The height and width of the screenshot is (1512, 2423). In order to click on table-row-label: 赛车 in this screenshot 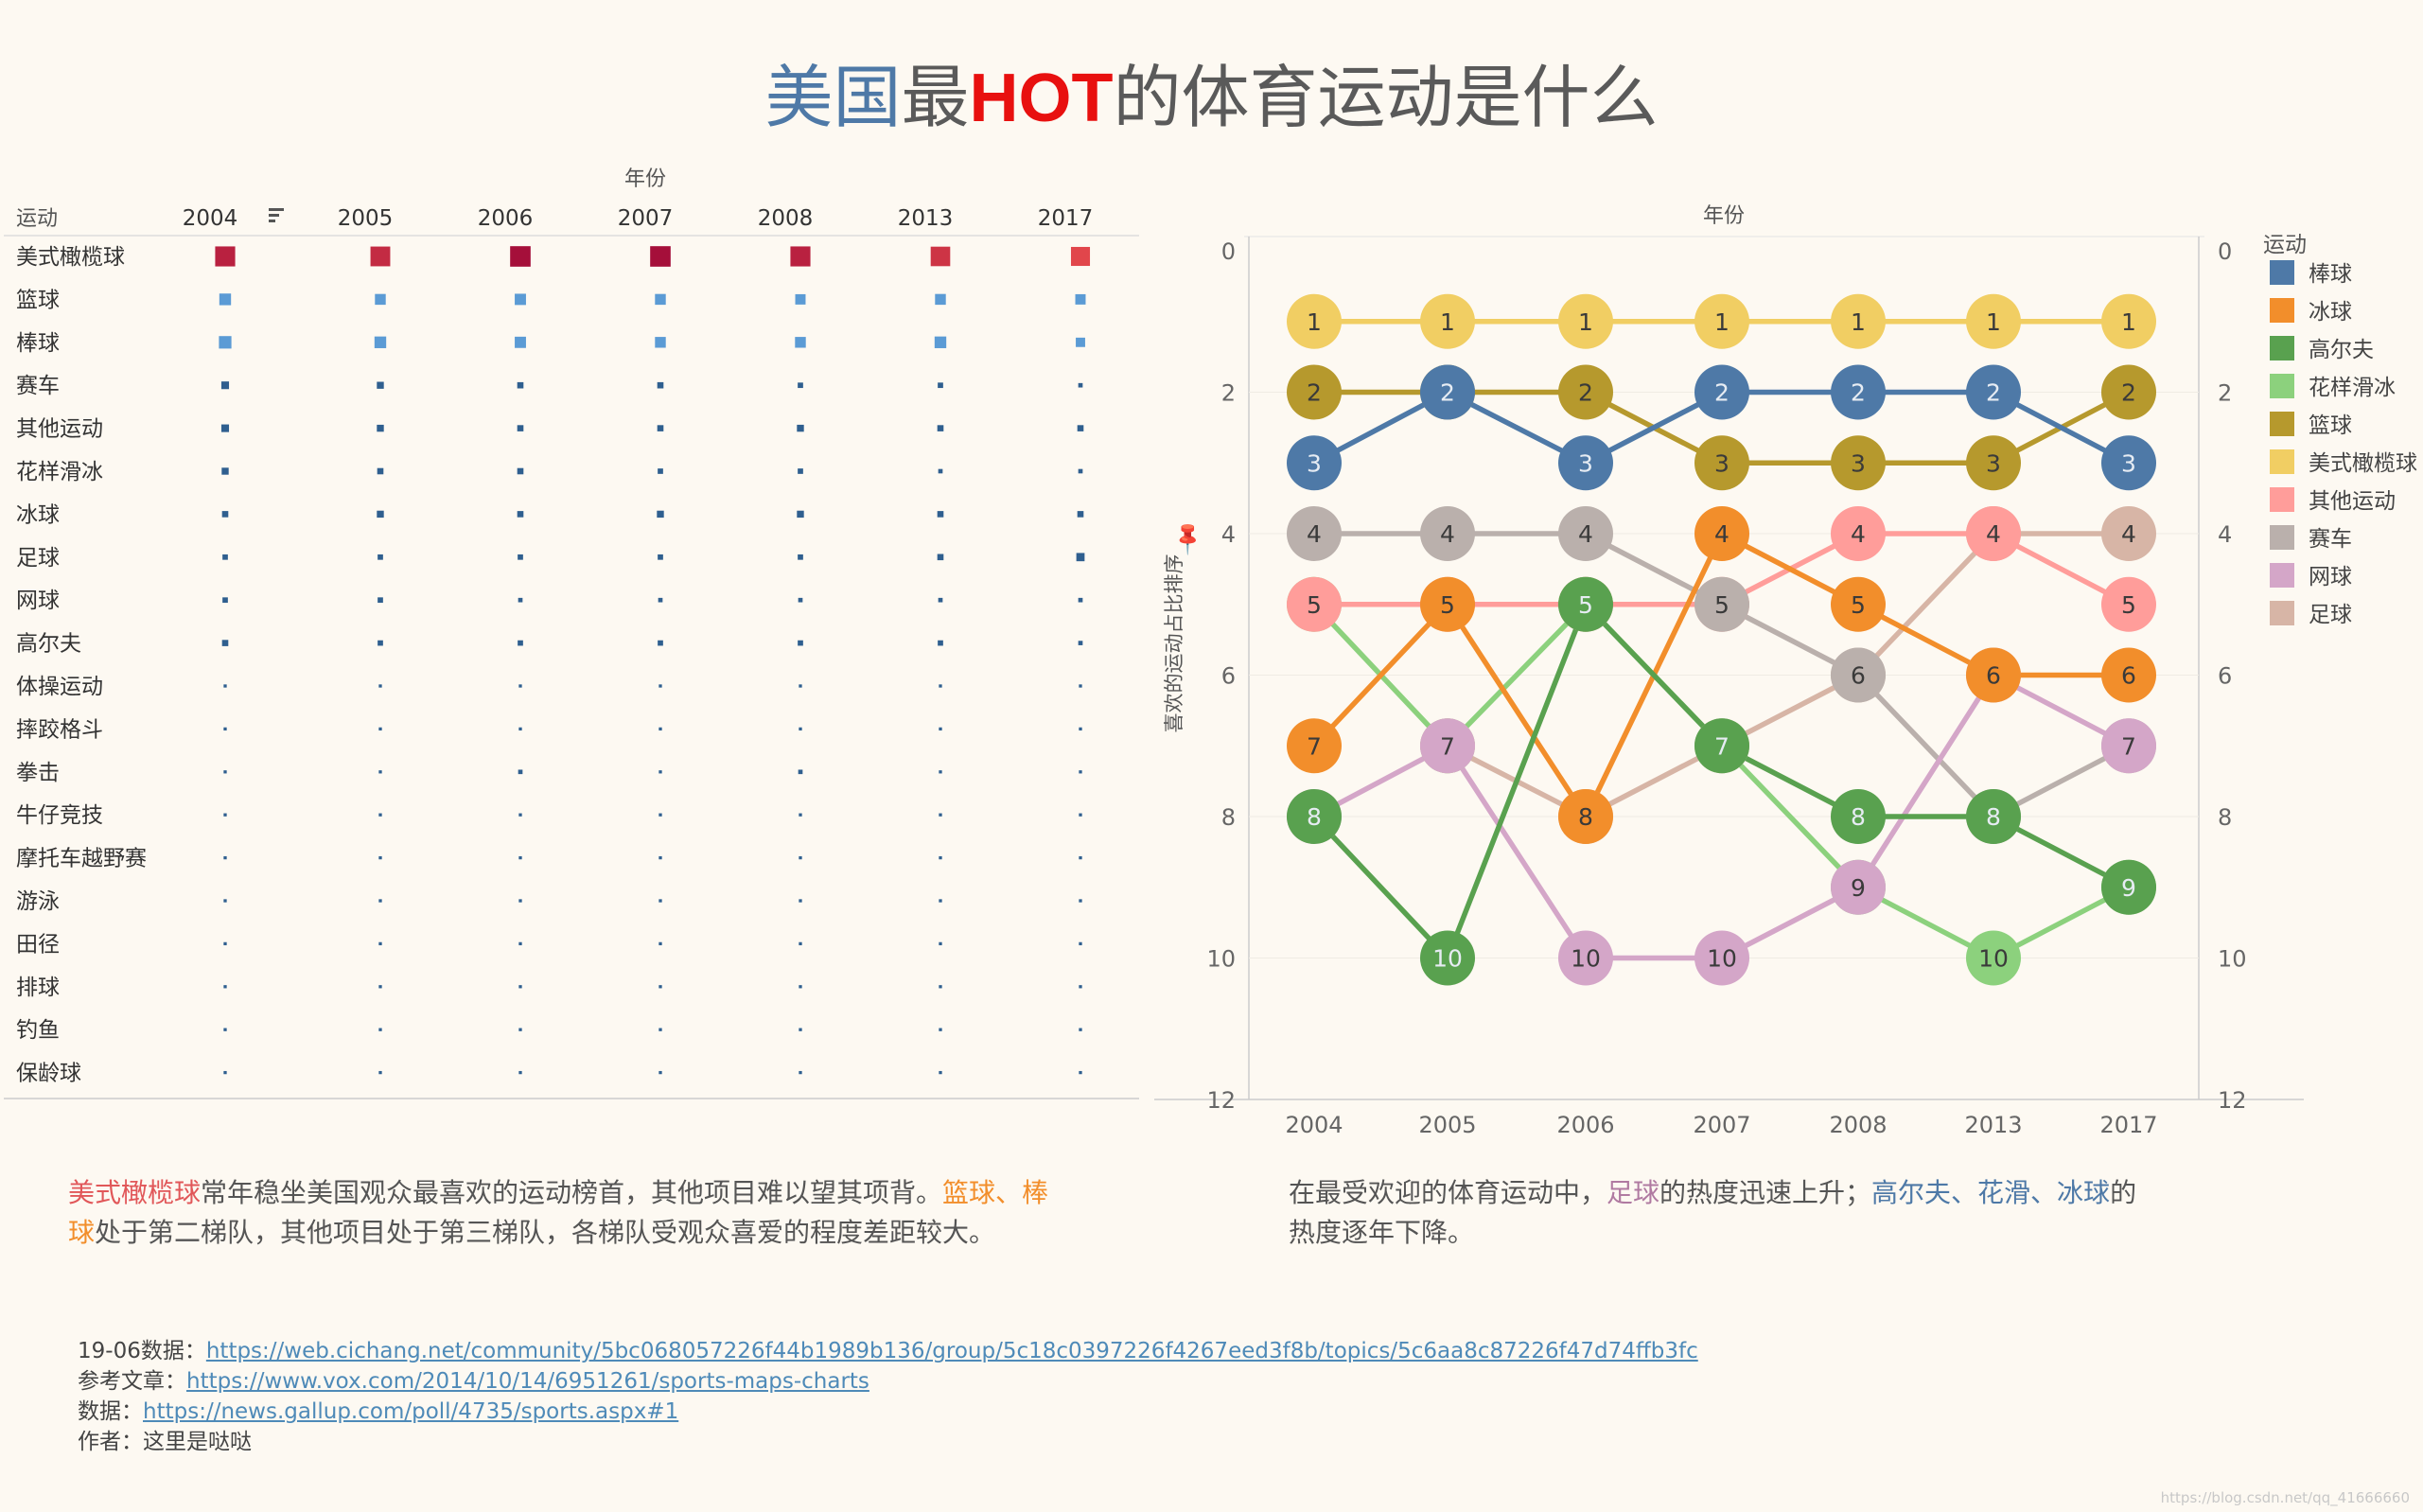, I will do `click(38, 386)`.